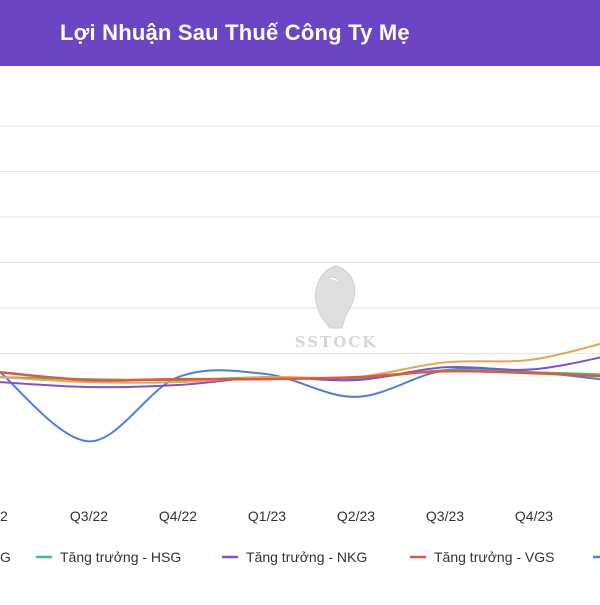 The width and height of the screenshot is (600, 605). I want to click on horse-head-icon, so click(335, 297).